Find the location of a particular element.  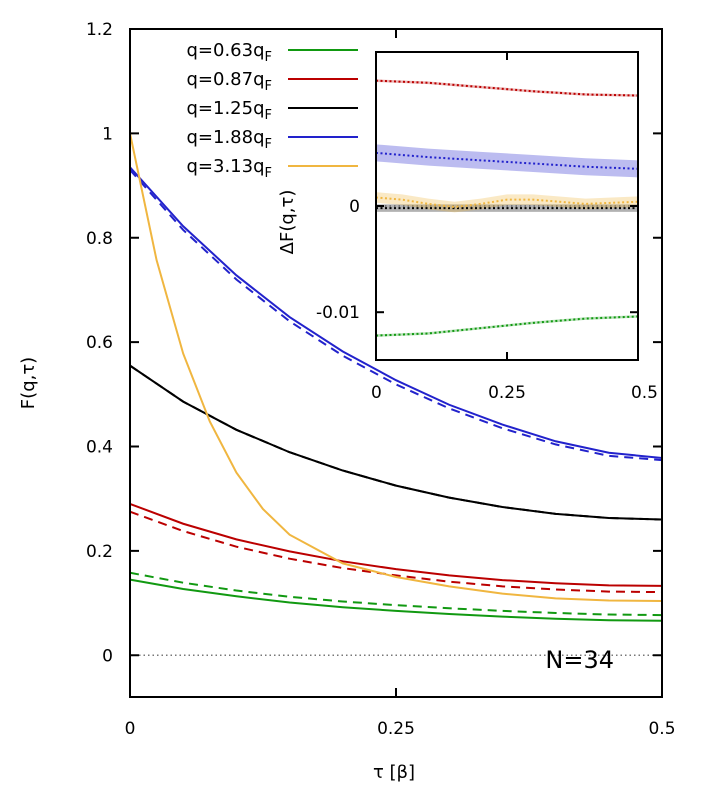

legend-entry-label: q=3.13qF is located at coordinates (229, 168).